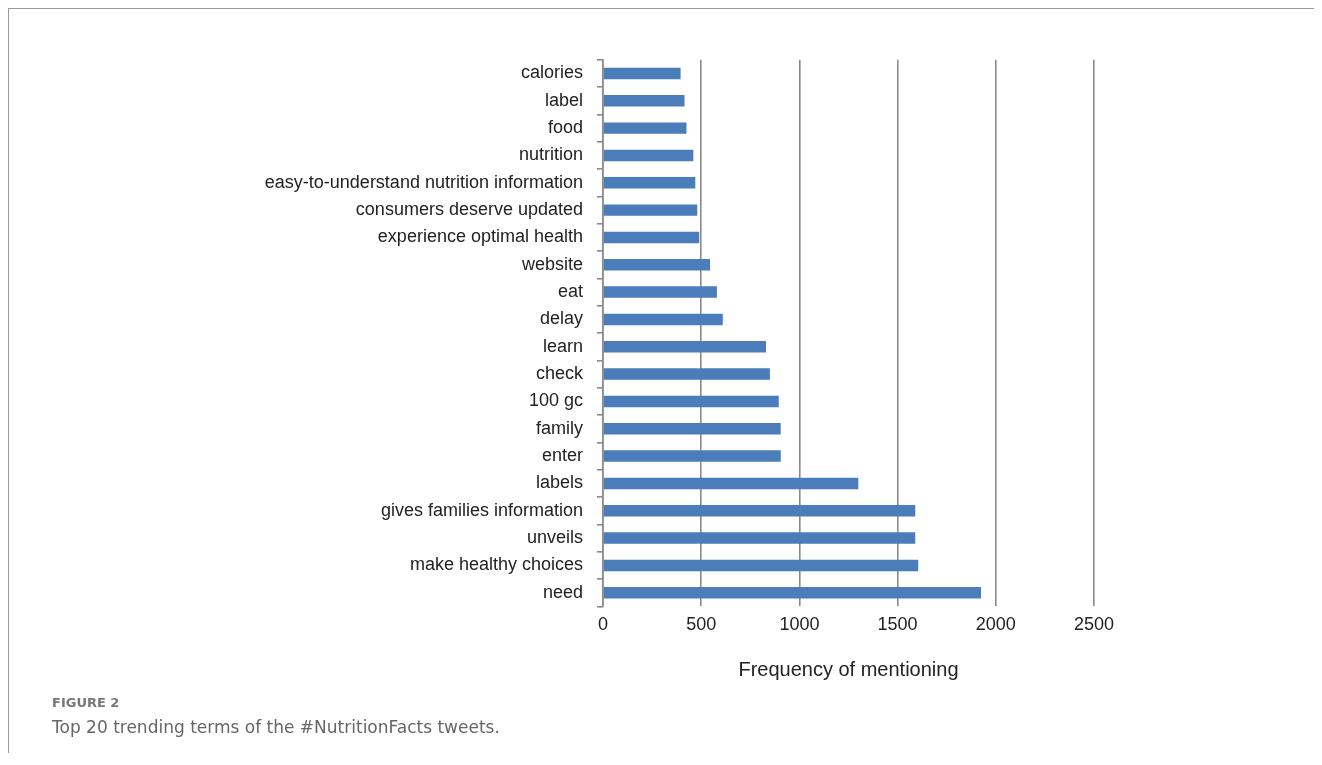 The image size is (1322, 765). Describe the element at coordinates (995, 624) in the screenshot. I see `x-tick-label: 2000` at that location.